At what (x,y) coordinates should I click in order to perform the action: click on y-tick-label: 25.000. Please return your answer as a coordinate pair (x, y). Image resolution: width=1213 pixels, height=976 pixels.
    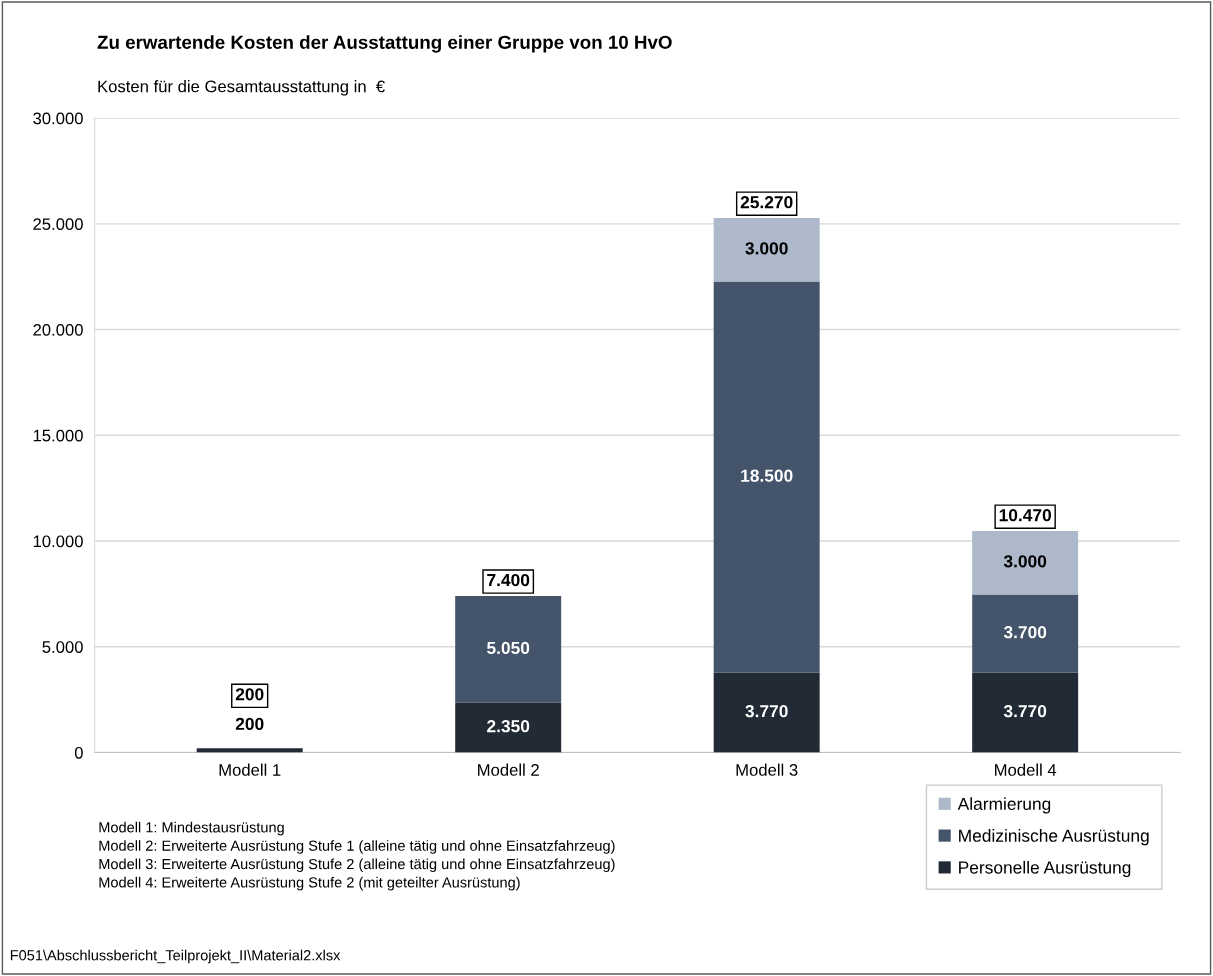
    Looking at the image, I should click on (58, 224).